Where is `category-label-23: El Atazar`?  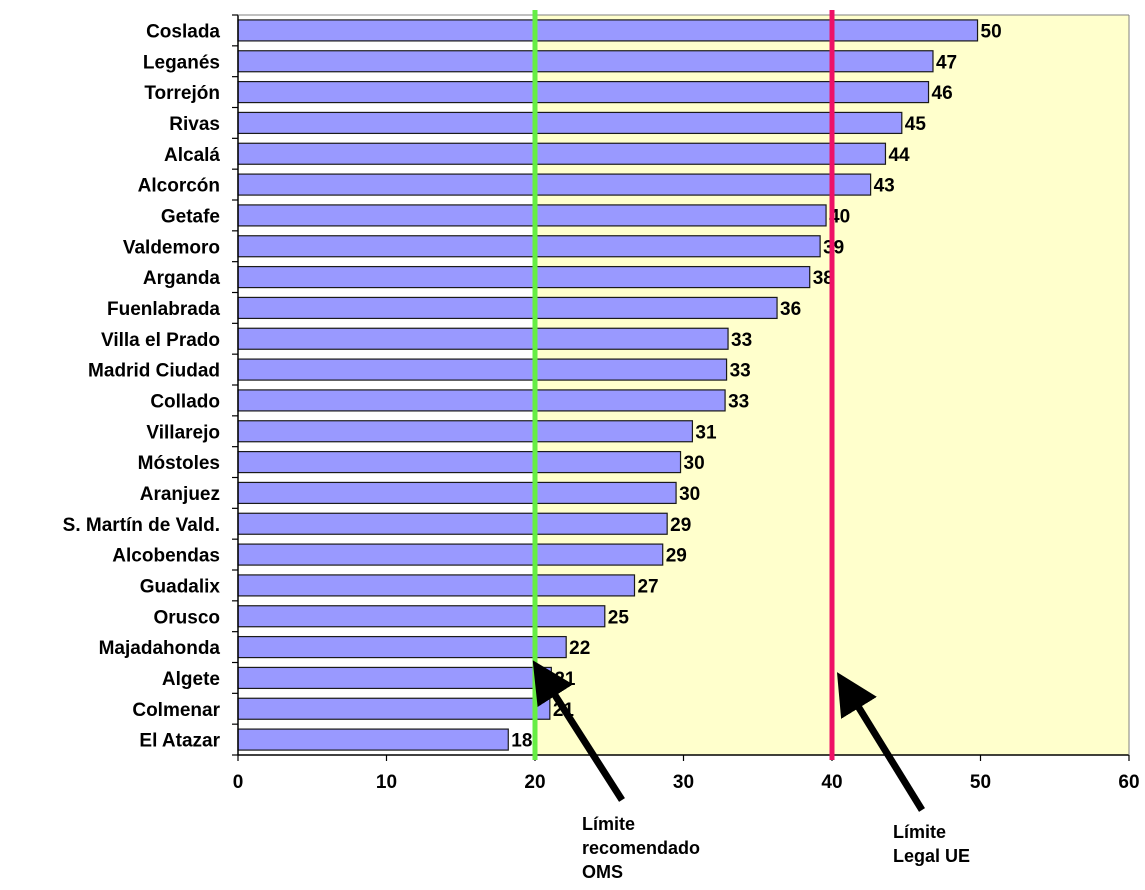
category-label-23: El Atazar is located at coordinates (179, 741).